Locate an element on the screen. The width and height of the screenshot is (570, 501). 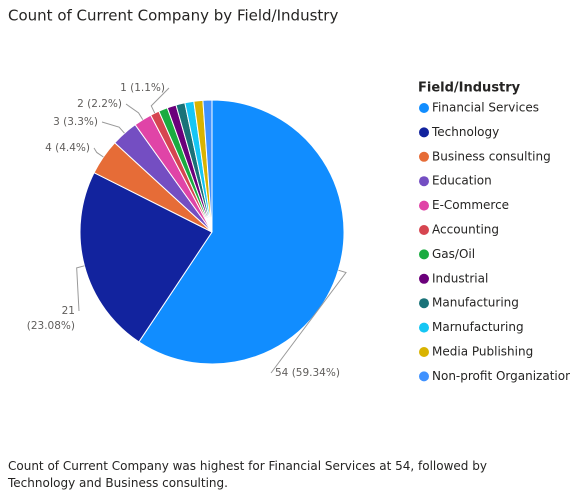
data-label: 1 (1.1%) is located at coordinates (142, 88).